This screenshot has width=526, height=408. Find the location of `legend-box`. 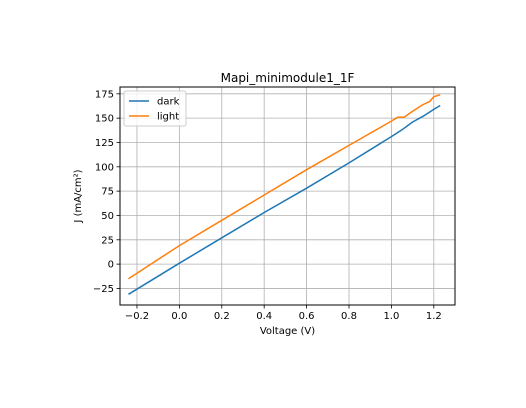

legend-box is located at coordinates (155, 108).